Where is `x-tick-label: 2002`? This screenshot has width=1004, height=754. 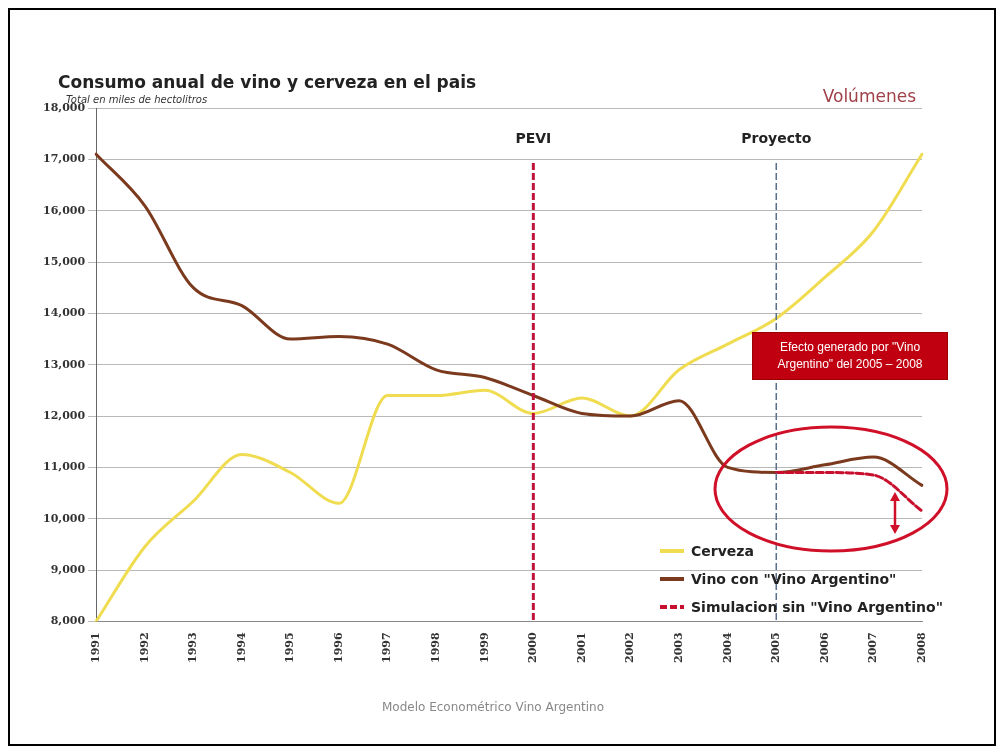 x-tick-label: 2002 is located at coordinates (630, 648).